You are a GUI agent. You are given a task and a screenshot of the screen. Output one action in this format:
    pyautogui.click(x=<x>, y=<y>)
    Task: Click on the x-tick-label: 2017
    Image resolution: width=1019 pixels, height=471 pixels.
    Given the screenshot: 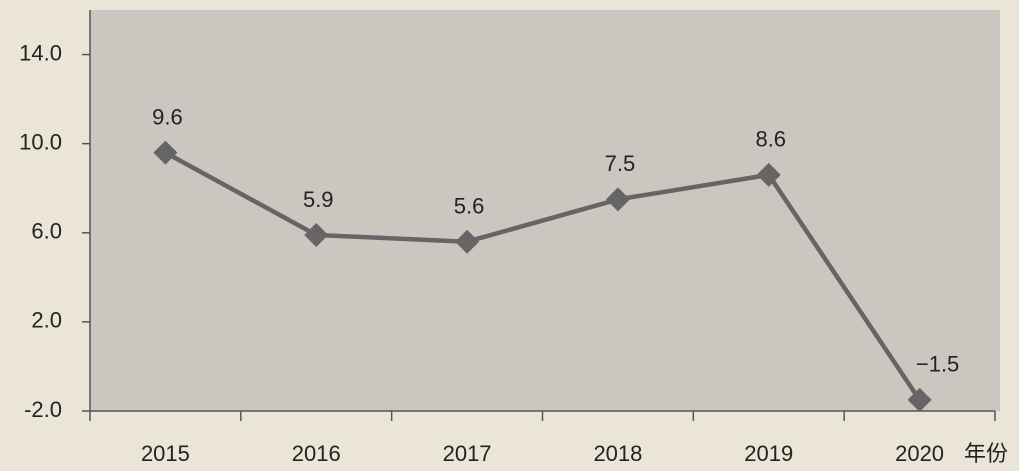 What is the action you would take?
    pyautogui.click(x=467, y=453)
    